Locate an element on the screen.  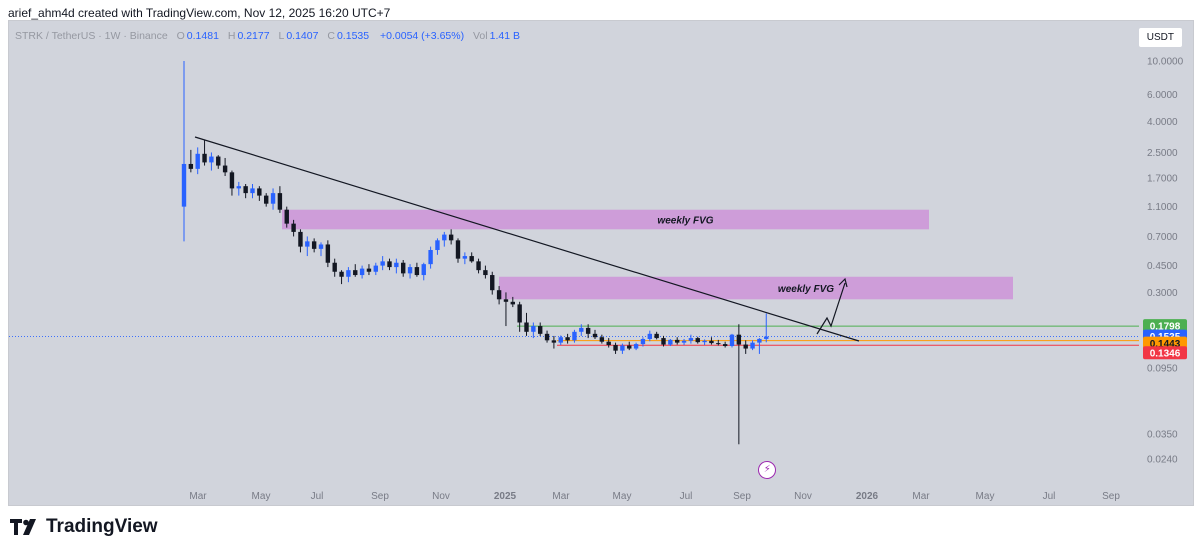
close-label: C is located at coordinates (331, 36).